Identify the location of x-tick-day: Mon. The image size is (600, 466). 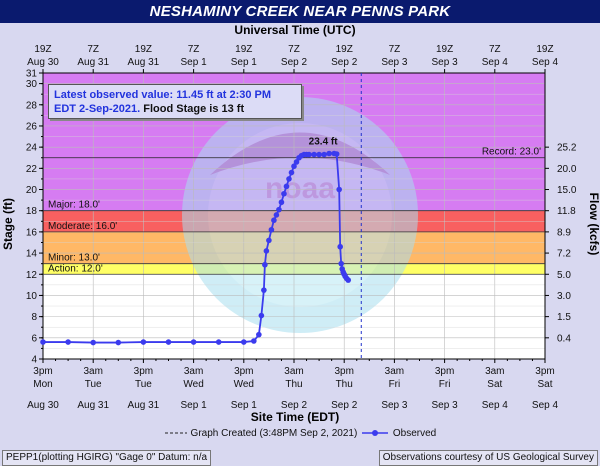
(42, 384).